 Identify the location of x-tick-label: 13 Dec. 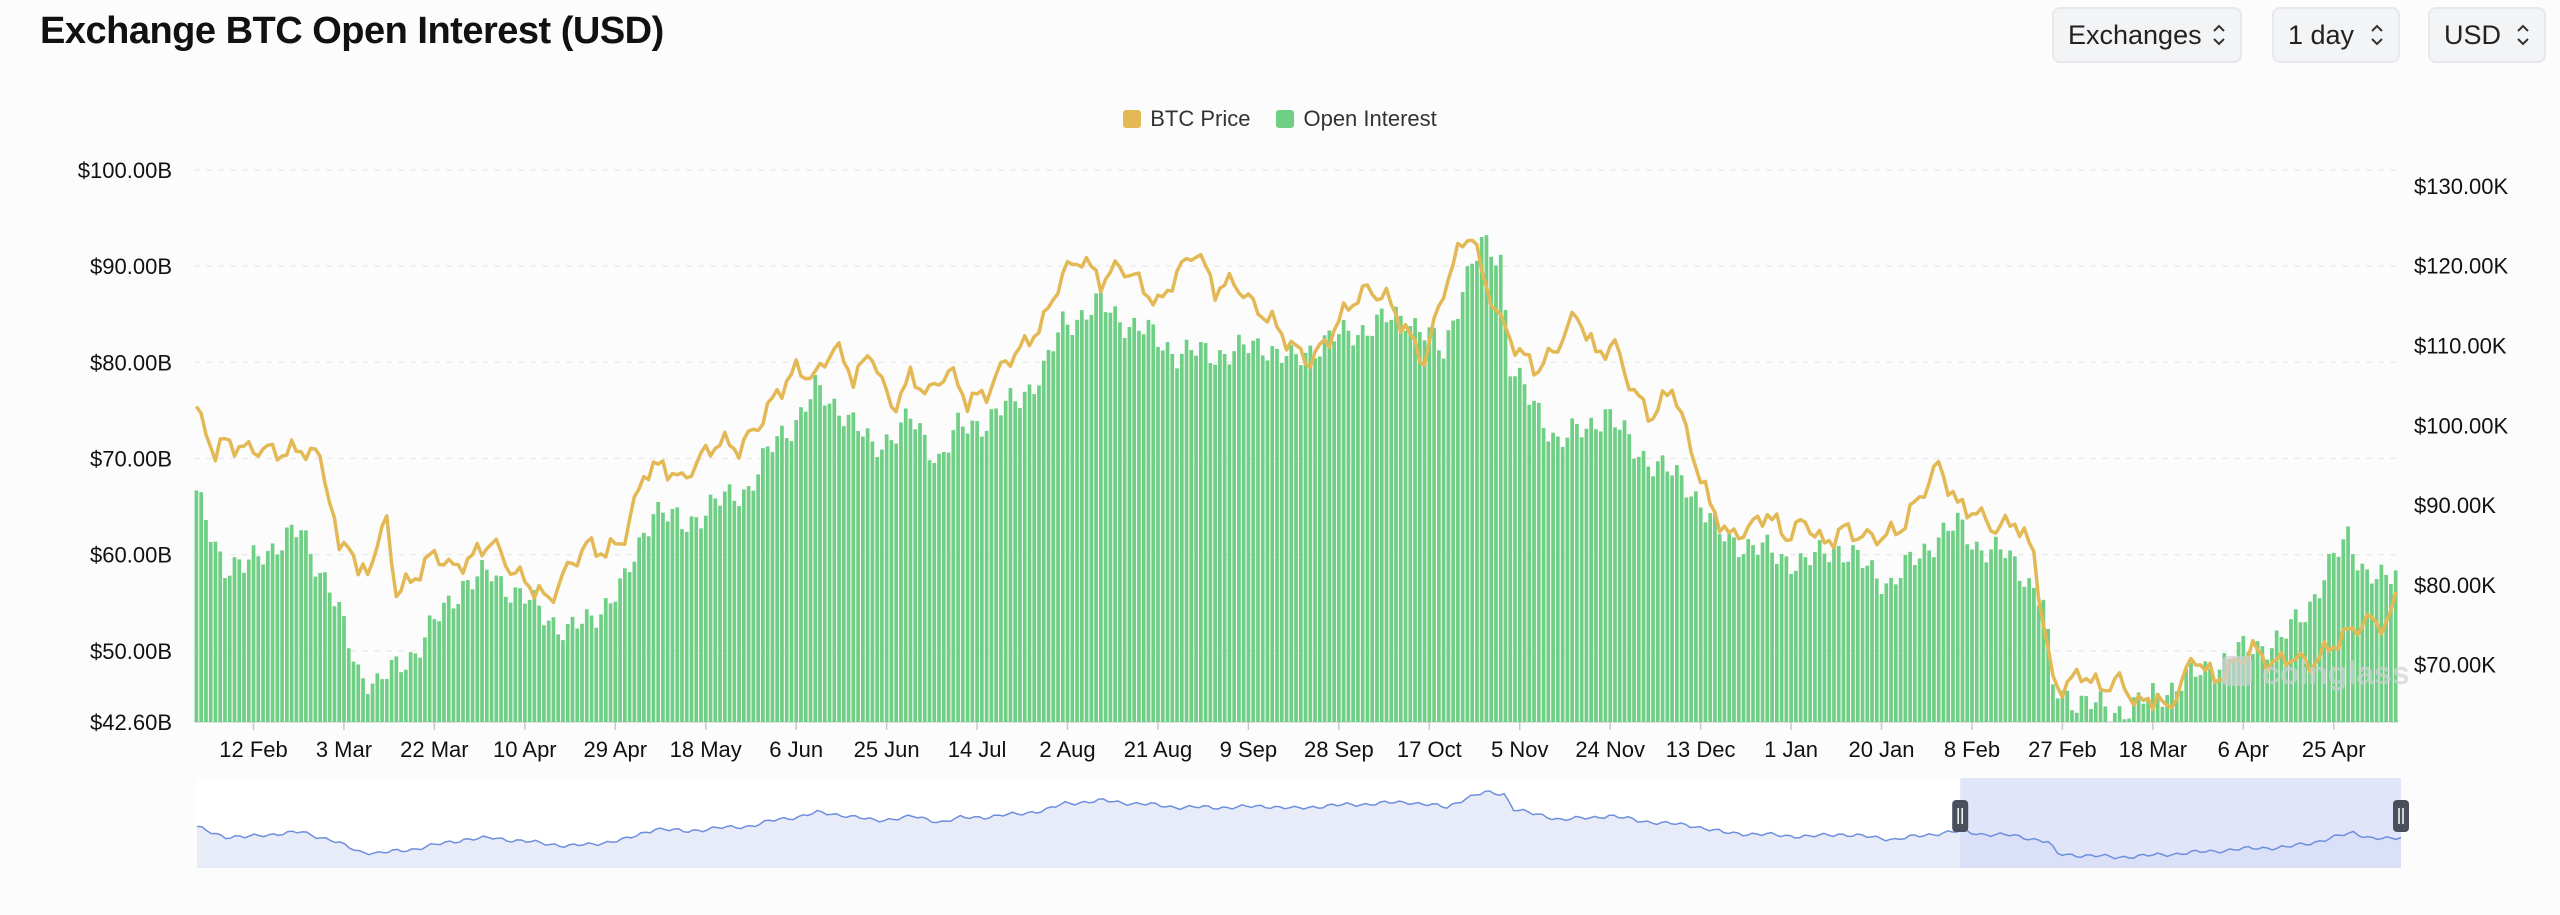
(1701, 749).